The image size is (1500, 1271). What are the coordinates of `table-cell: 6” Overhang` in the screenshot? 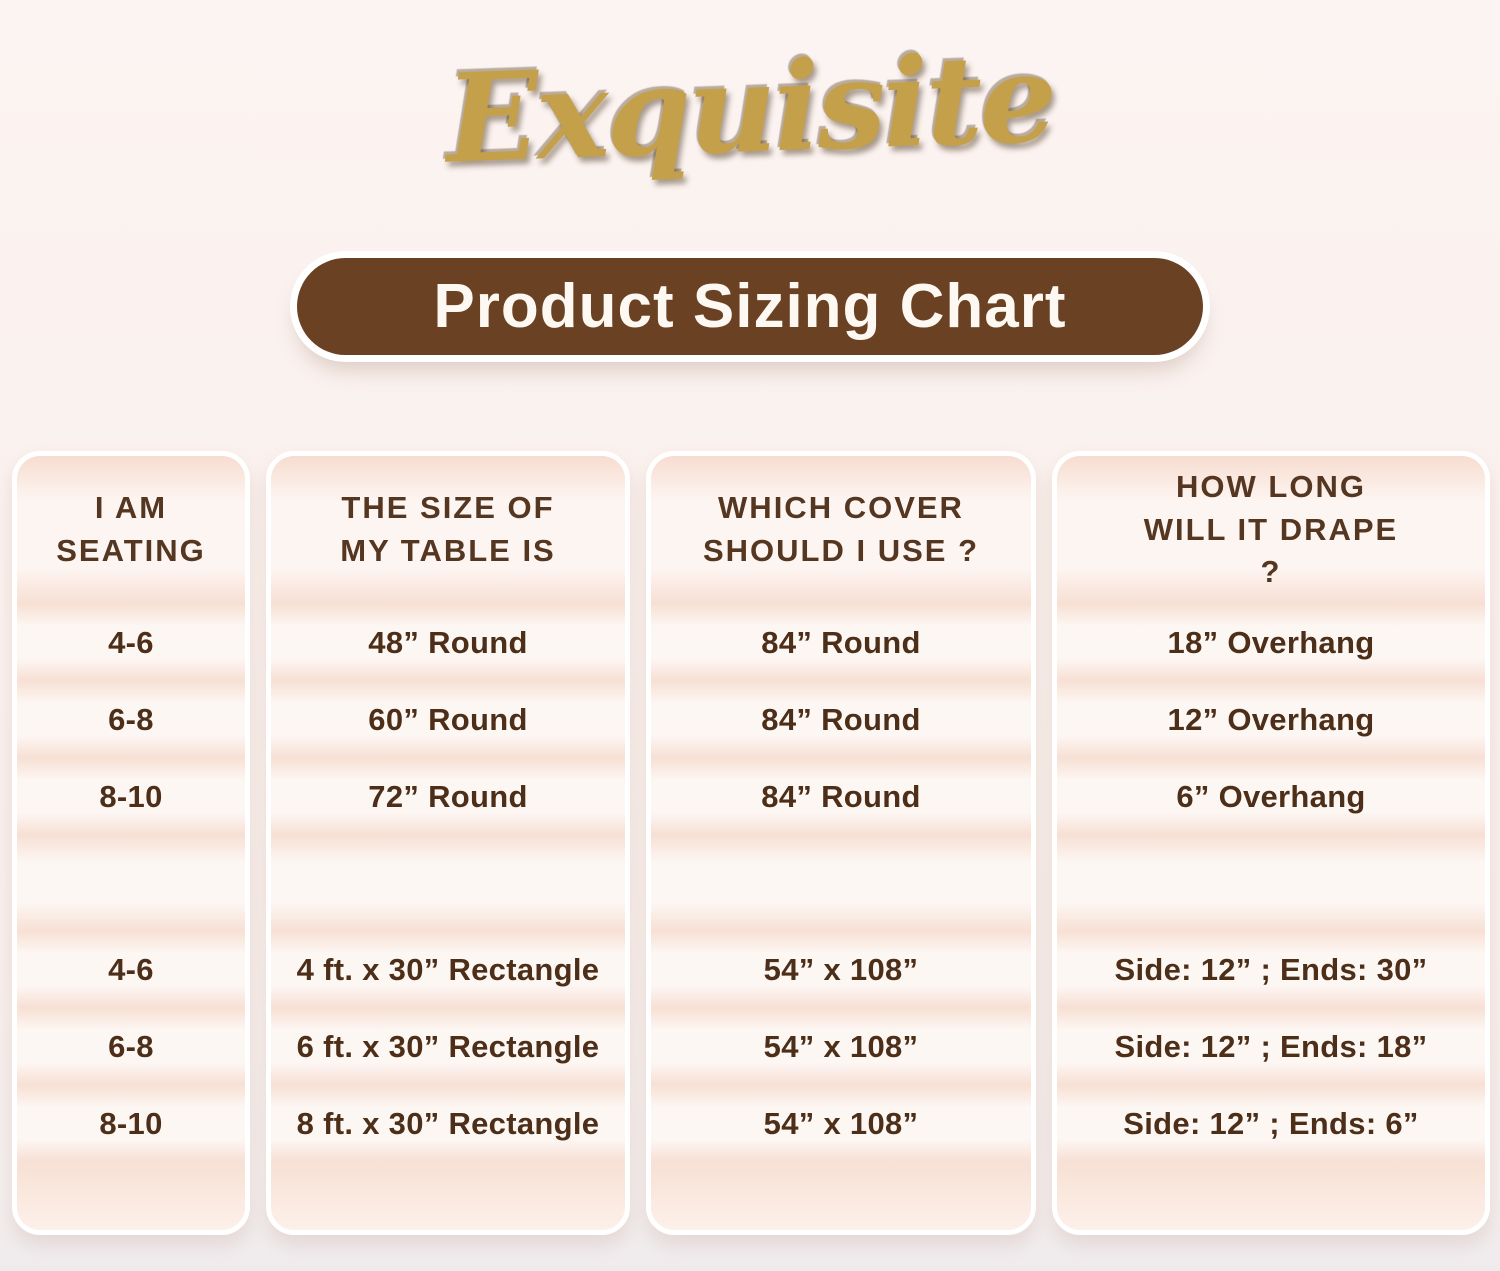 It's located at (1271, 796).